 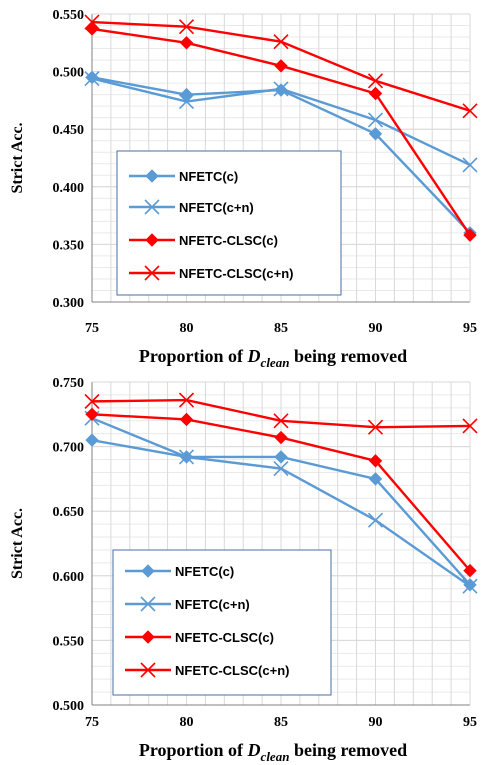 I want to click on y-tick-label: 0.650, so click(x=69, y=512).